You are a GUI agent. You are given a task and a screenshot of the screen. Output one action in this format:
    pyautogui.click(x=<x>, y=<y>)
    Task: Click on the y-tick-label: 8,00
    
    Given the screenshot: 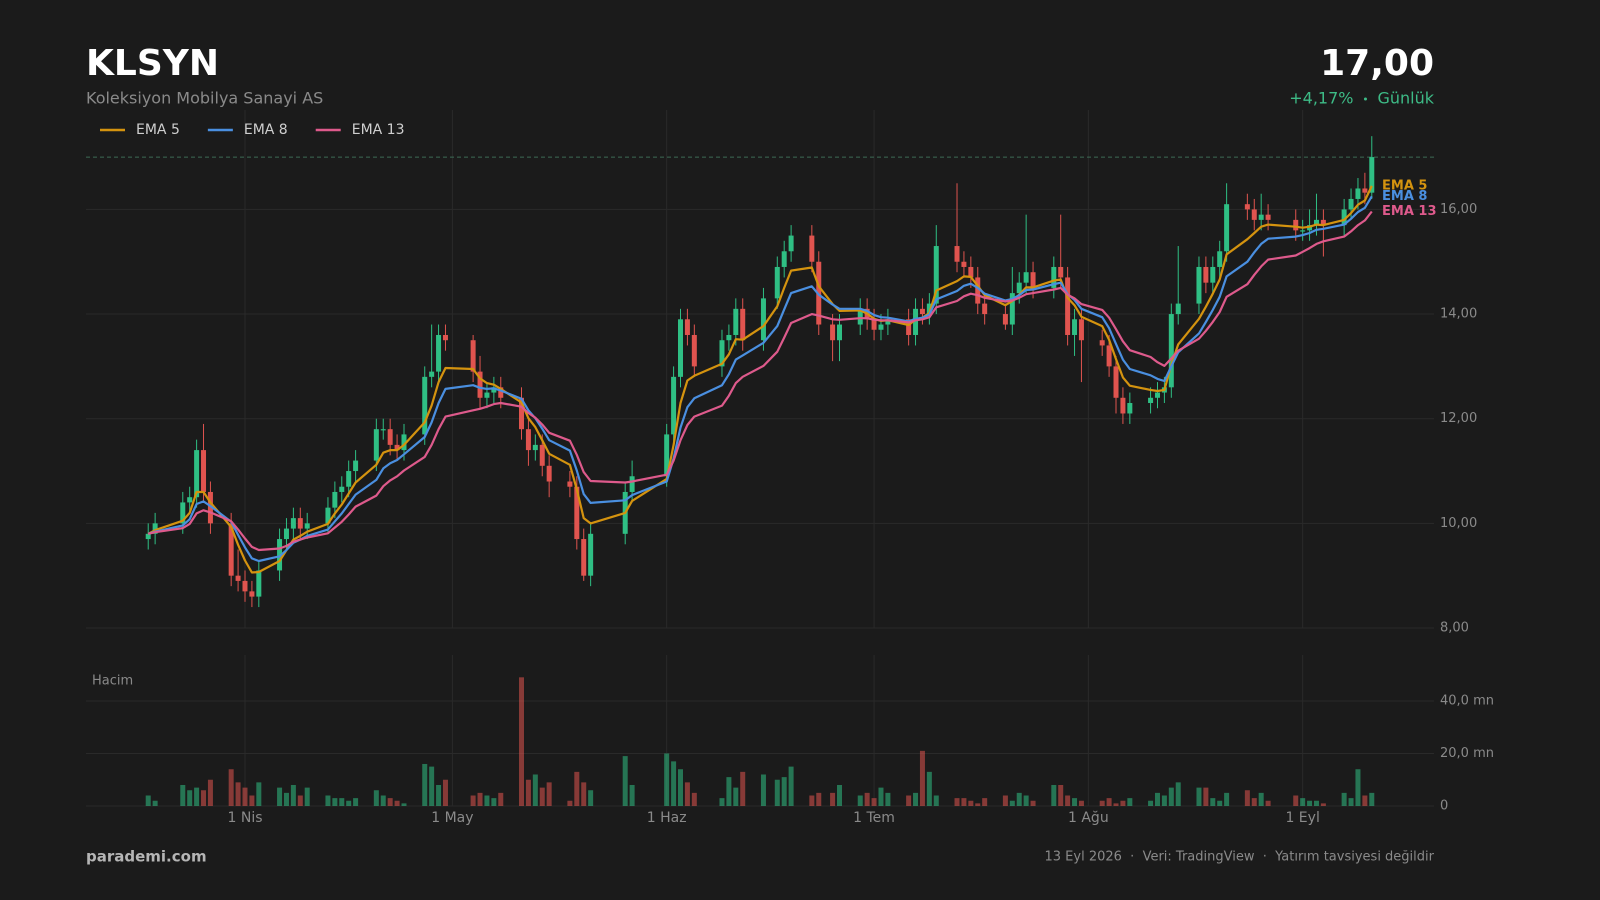 What is the action you would take?
    pyautogui.click(x=1454, y=628)
    